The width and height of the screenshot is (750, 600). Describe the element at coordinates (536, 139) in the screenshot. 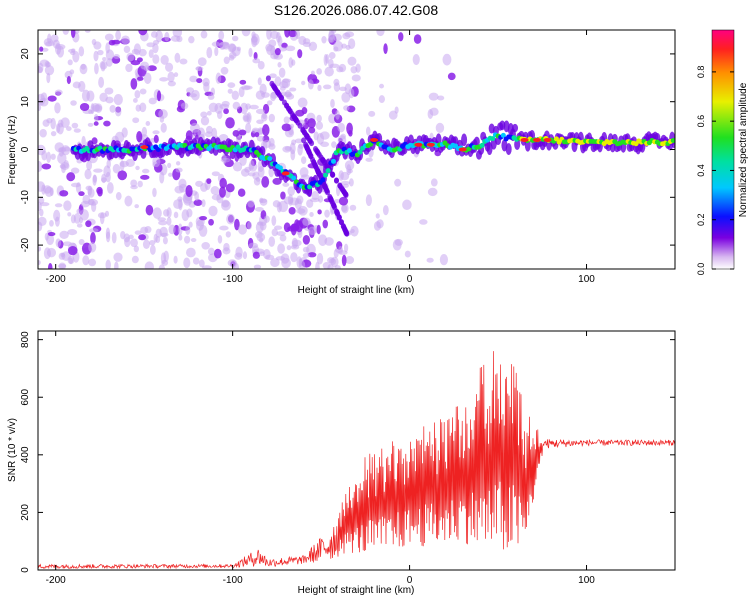

I see `heatmap-peak-cell` at that location.